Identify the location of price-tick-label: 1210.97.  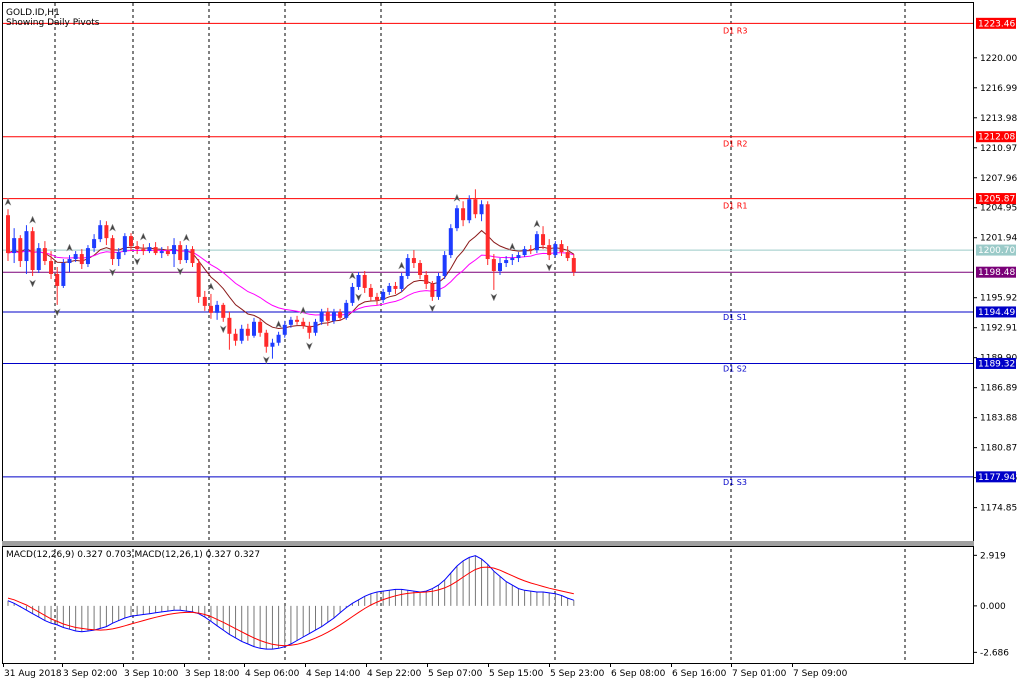
(998, 149).